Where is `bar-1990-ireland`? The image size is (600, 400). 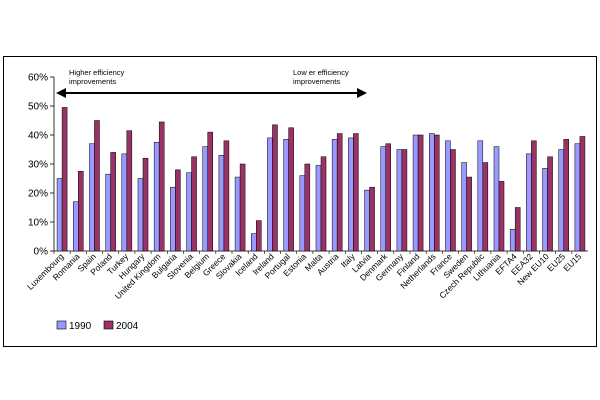
bar-1990-ireland is located at coordinates (270, 194).